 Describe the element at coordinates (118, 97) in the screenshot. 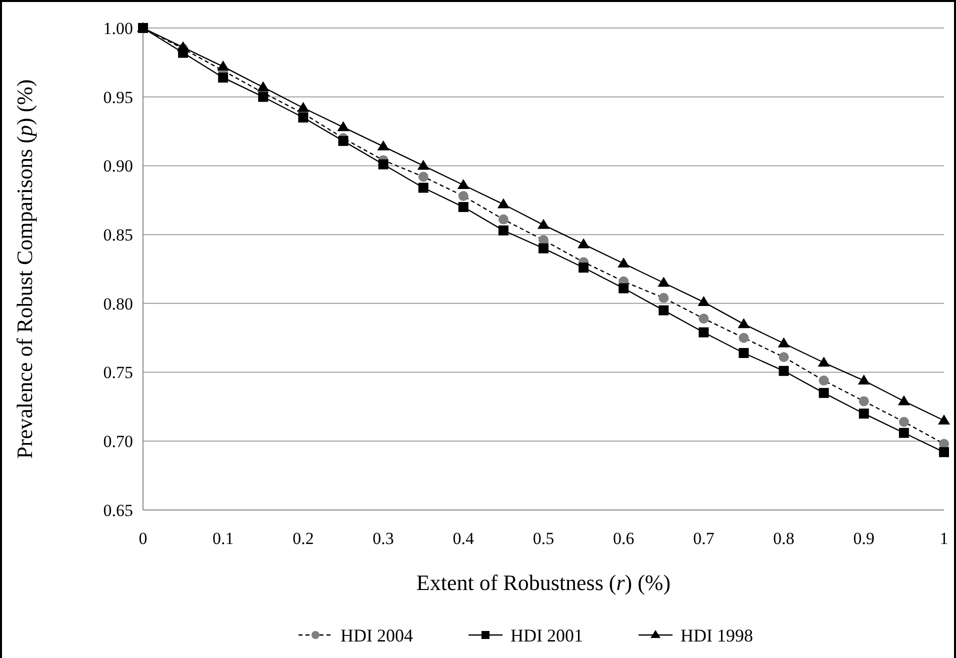

I see `y-tick-label: 0.95` at that location.